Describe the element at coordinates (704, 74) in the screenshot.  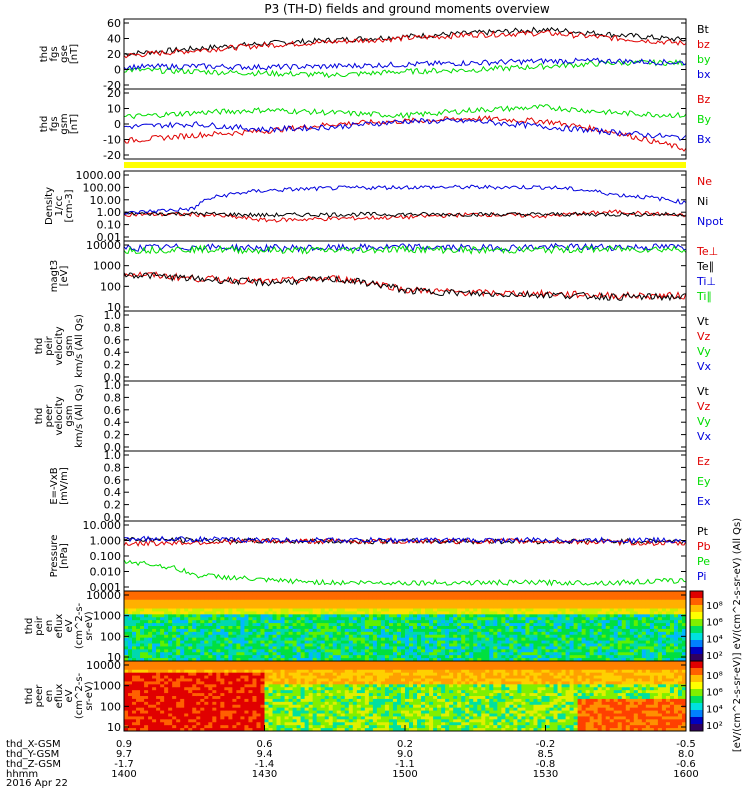
I see `legend-entry-bx: bx` at that location.